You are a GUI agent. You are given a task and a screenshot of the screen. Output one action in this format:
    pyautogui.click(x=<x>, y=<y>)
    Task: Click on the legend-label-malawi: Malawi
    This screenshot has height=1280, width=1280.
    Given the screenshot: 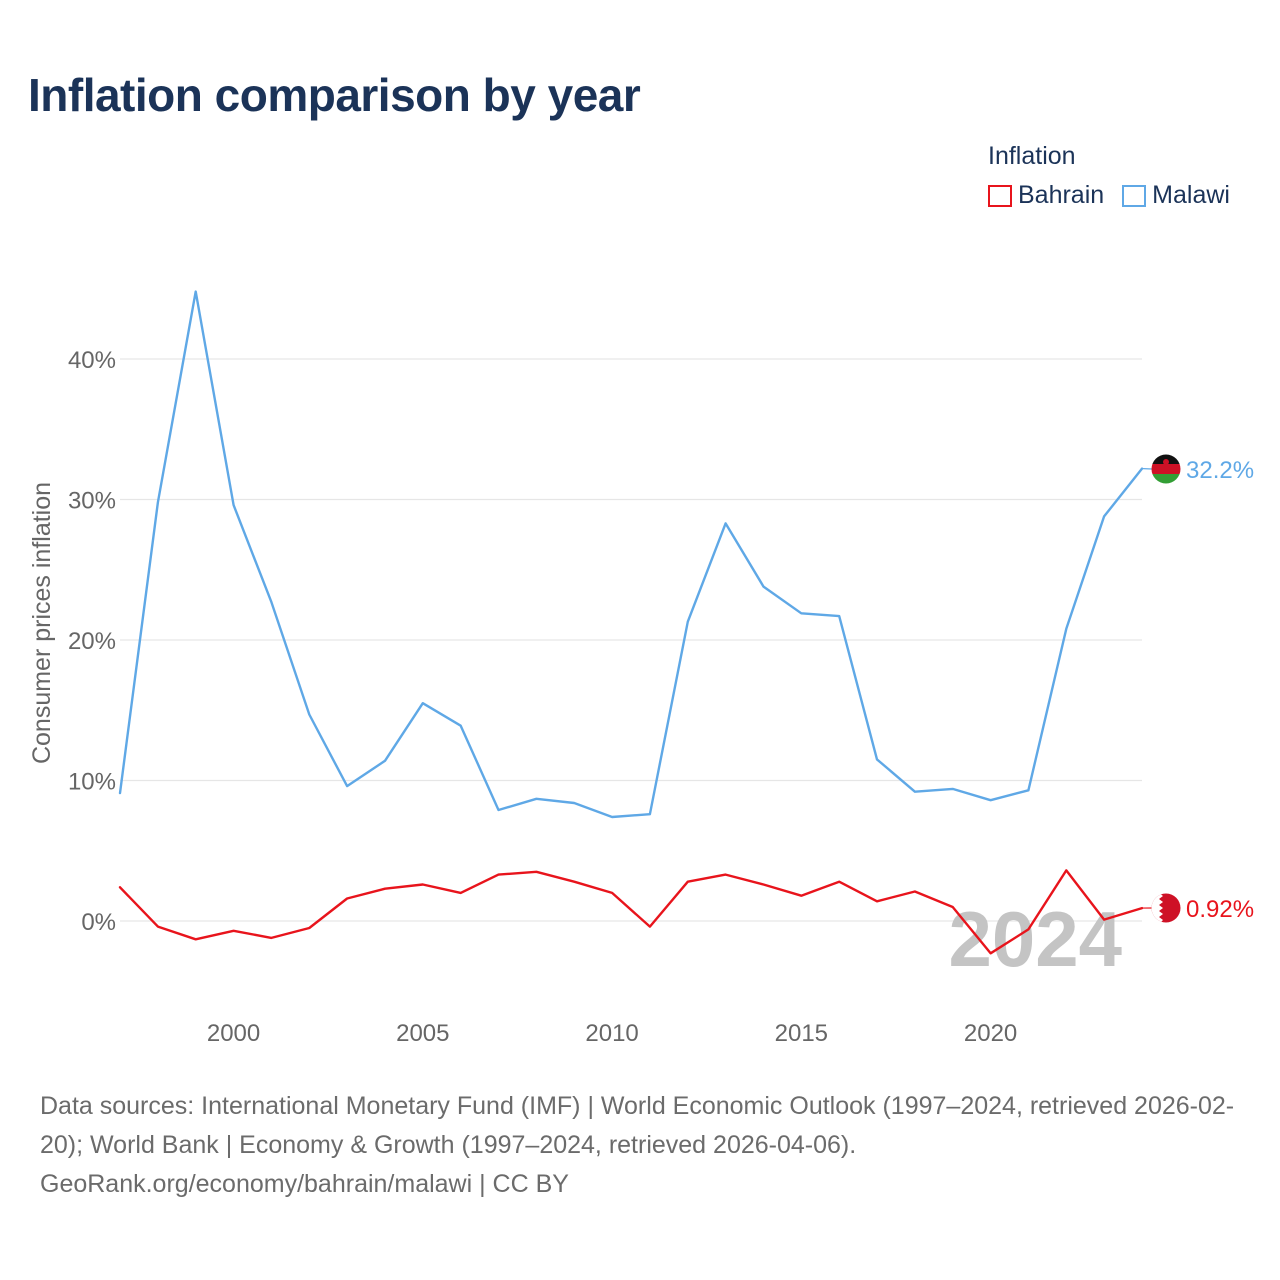 What is the action you would take?
    pyautogui.click(x=1191, y=195)
    